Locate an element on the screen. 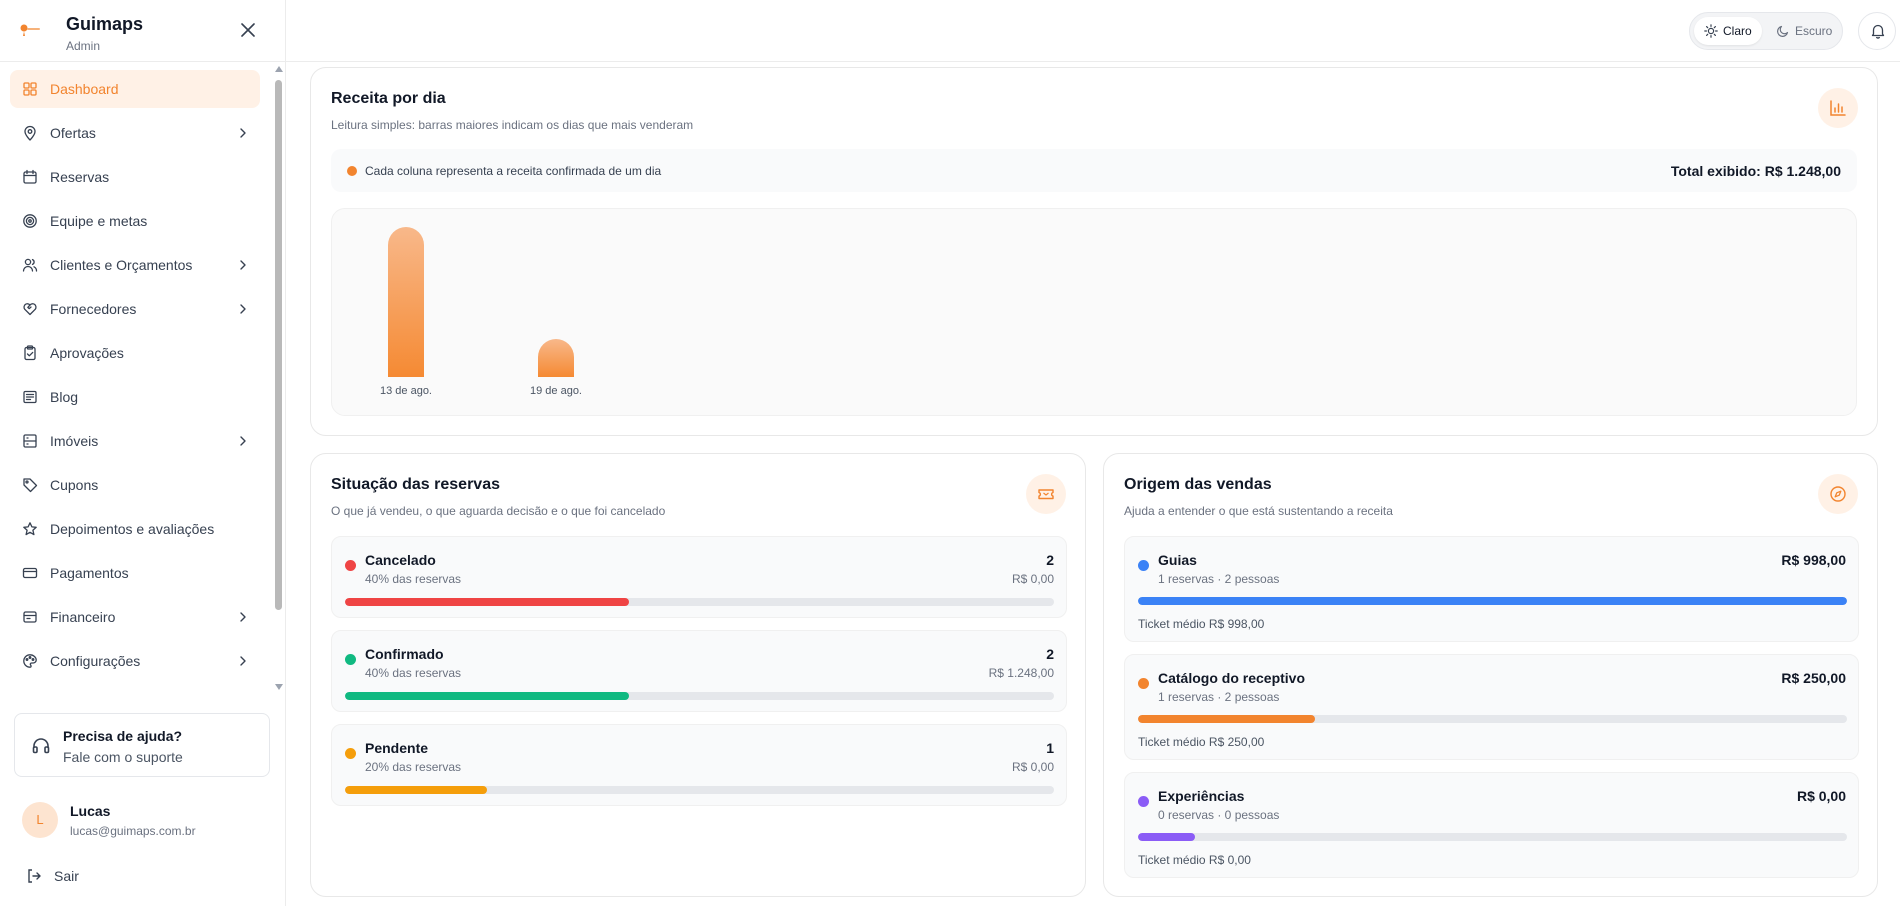 This screenshot has width=1900, height=906. origin-ticket: Ticket médio R$ 998,00 is located at coordinates (1201, 624).